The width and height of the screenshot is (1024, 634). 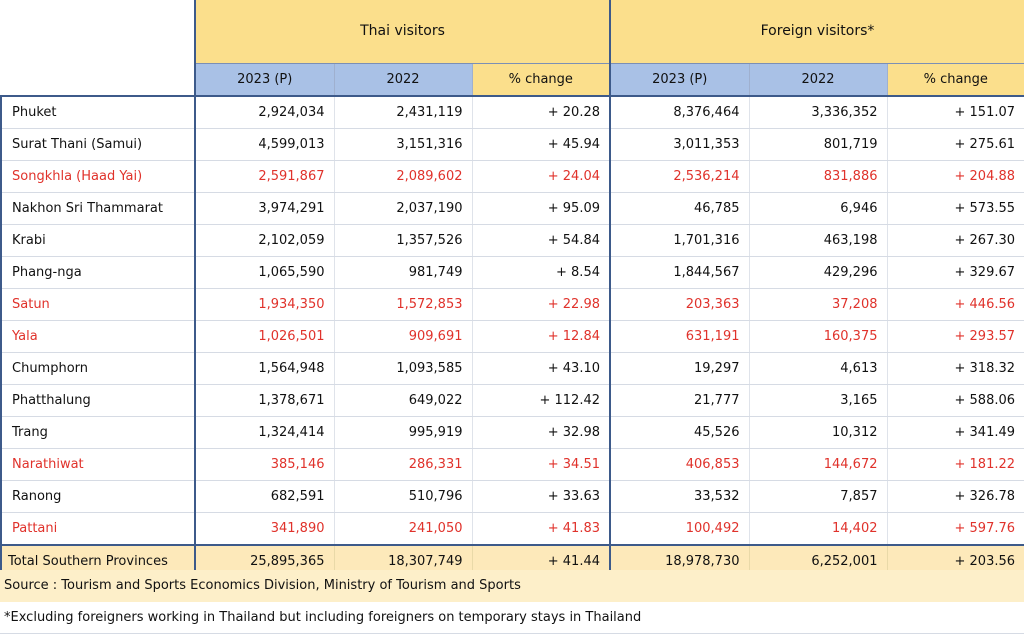 I want to click on province-name: Pattani, so click(x=98, y=529).